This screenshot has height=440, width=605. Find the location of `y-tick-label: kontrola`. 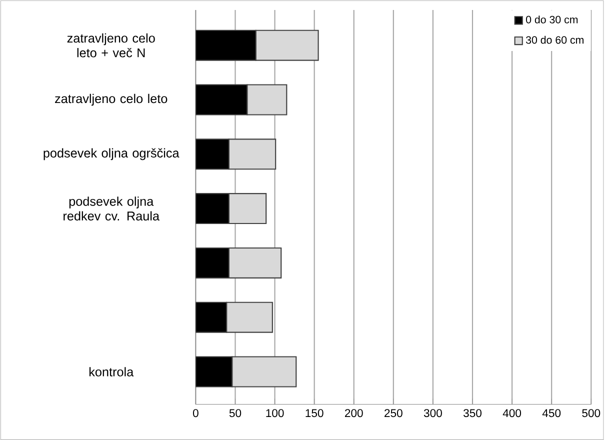

y-tick-label: kontrola is located at coordinates (111, 371).